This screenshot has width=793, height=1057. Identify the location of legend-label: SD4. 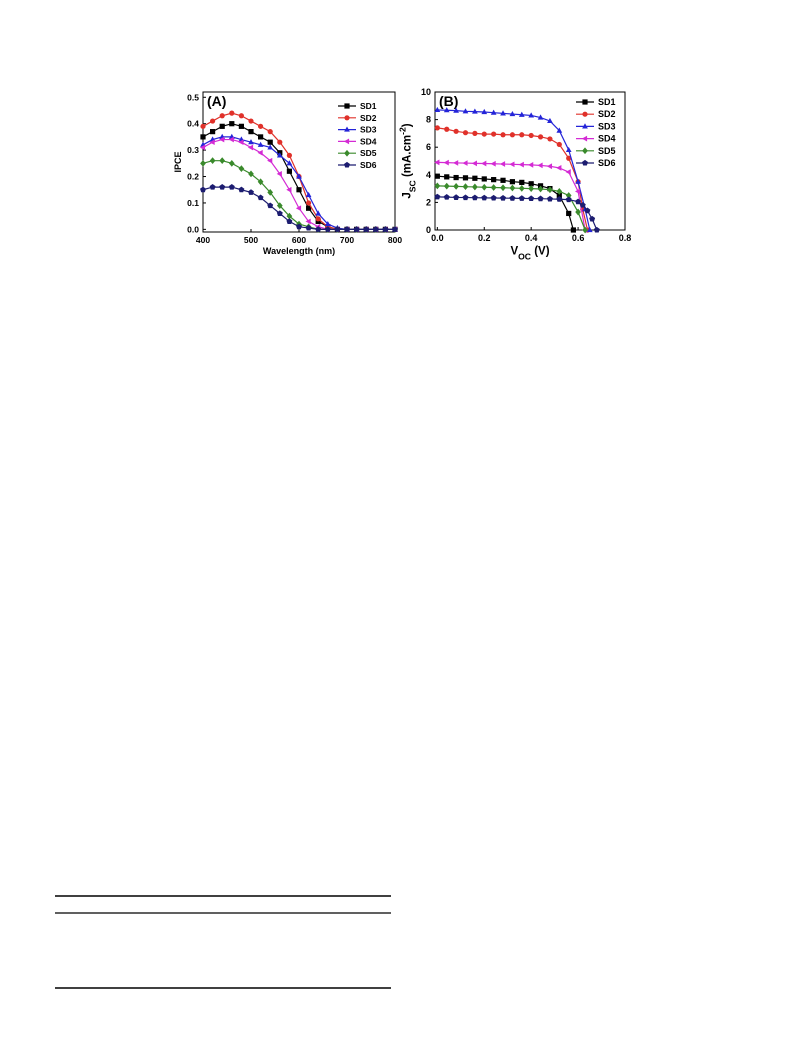
(368, 141).